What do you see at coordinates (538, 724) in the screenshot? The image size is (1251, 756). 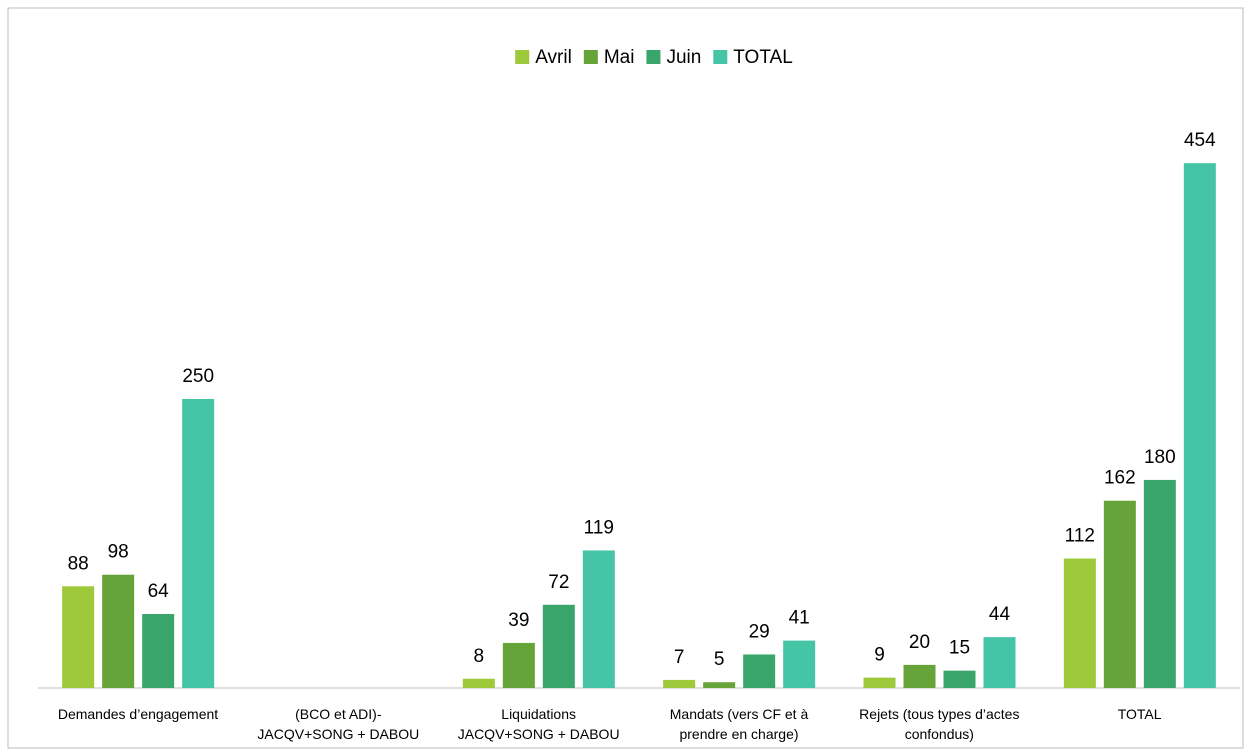 I see `x-tick-label: Liquidations JACQV+SONG + DABOU` at bounding box center [538, 724].